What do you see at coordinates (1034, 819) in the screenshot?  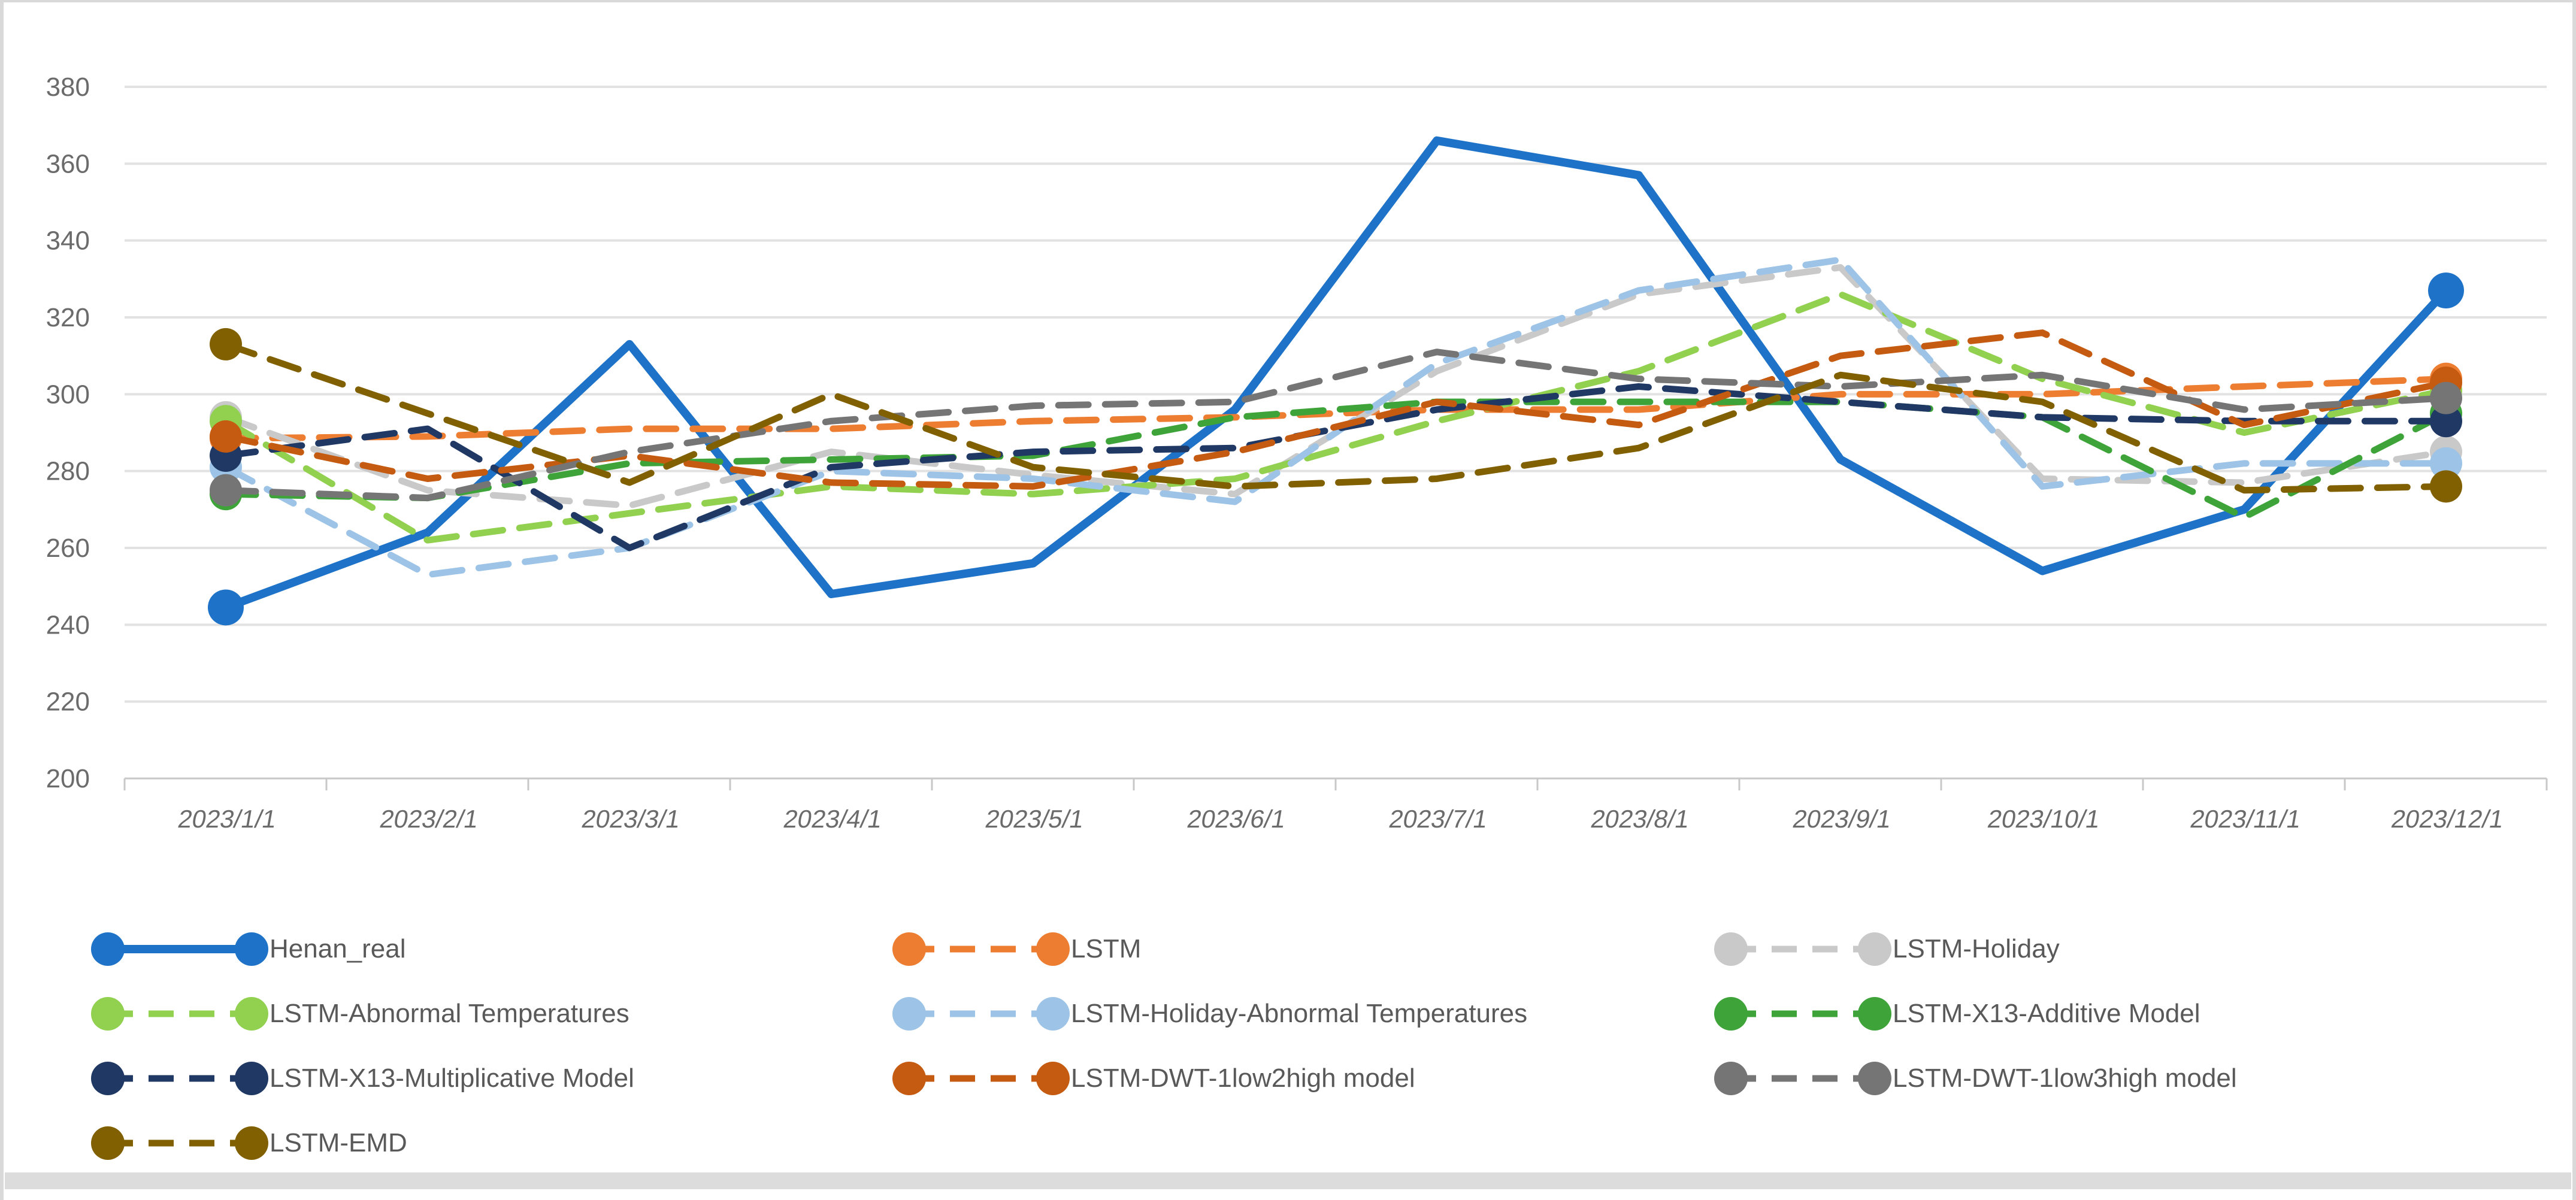 I see `x-axis-tick-label: 2023/5/1` at bounding box center [1034, 819].